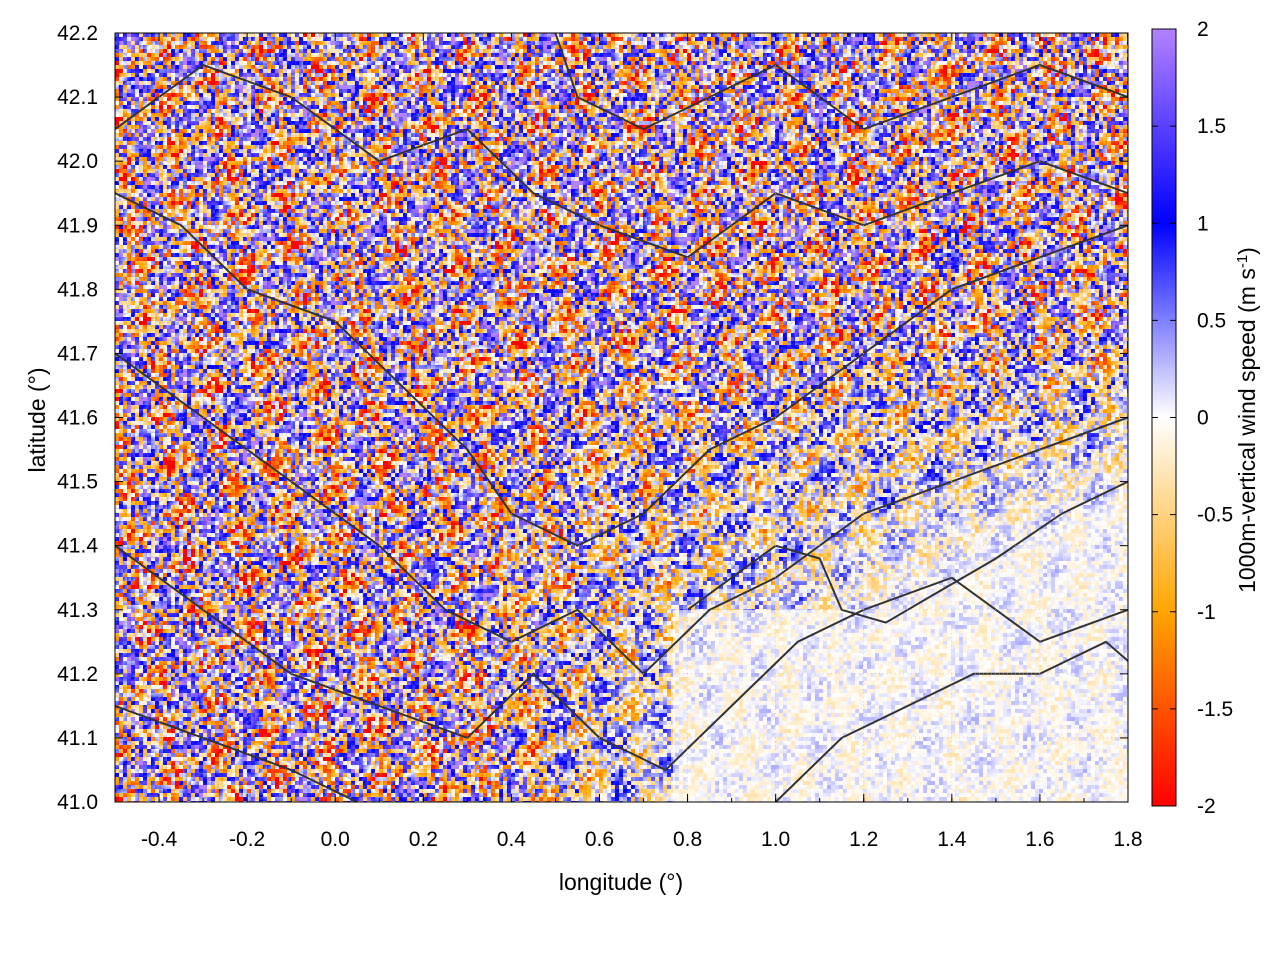 This screenshot has height=960, width=1280. What do you see at coordinates (77, 610) in the screenshot?
I see `y-tick-label: 41.3` at bounding box center [77, 610].